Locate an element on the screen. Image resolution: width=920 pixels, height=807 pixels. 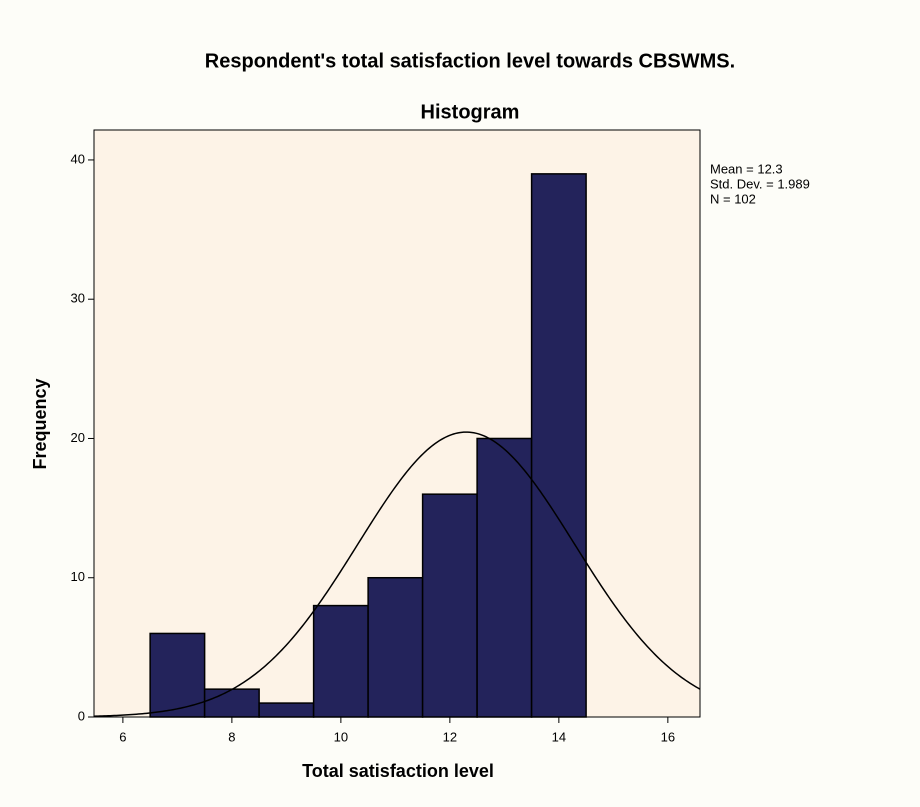
stat-label: N = 102 is located at coordinates (733, 198).